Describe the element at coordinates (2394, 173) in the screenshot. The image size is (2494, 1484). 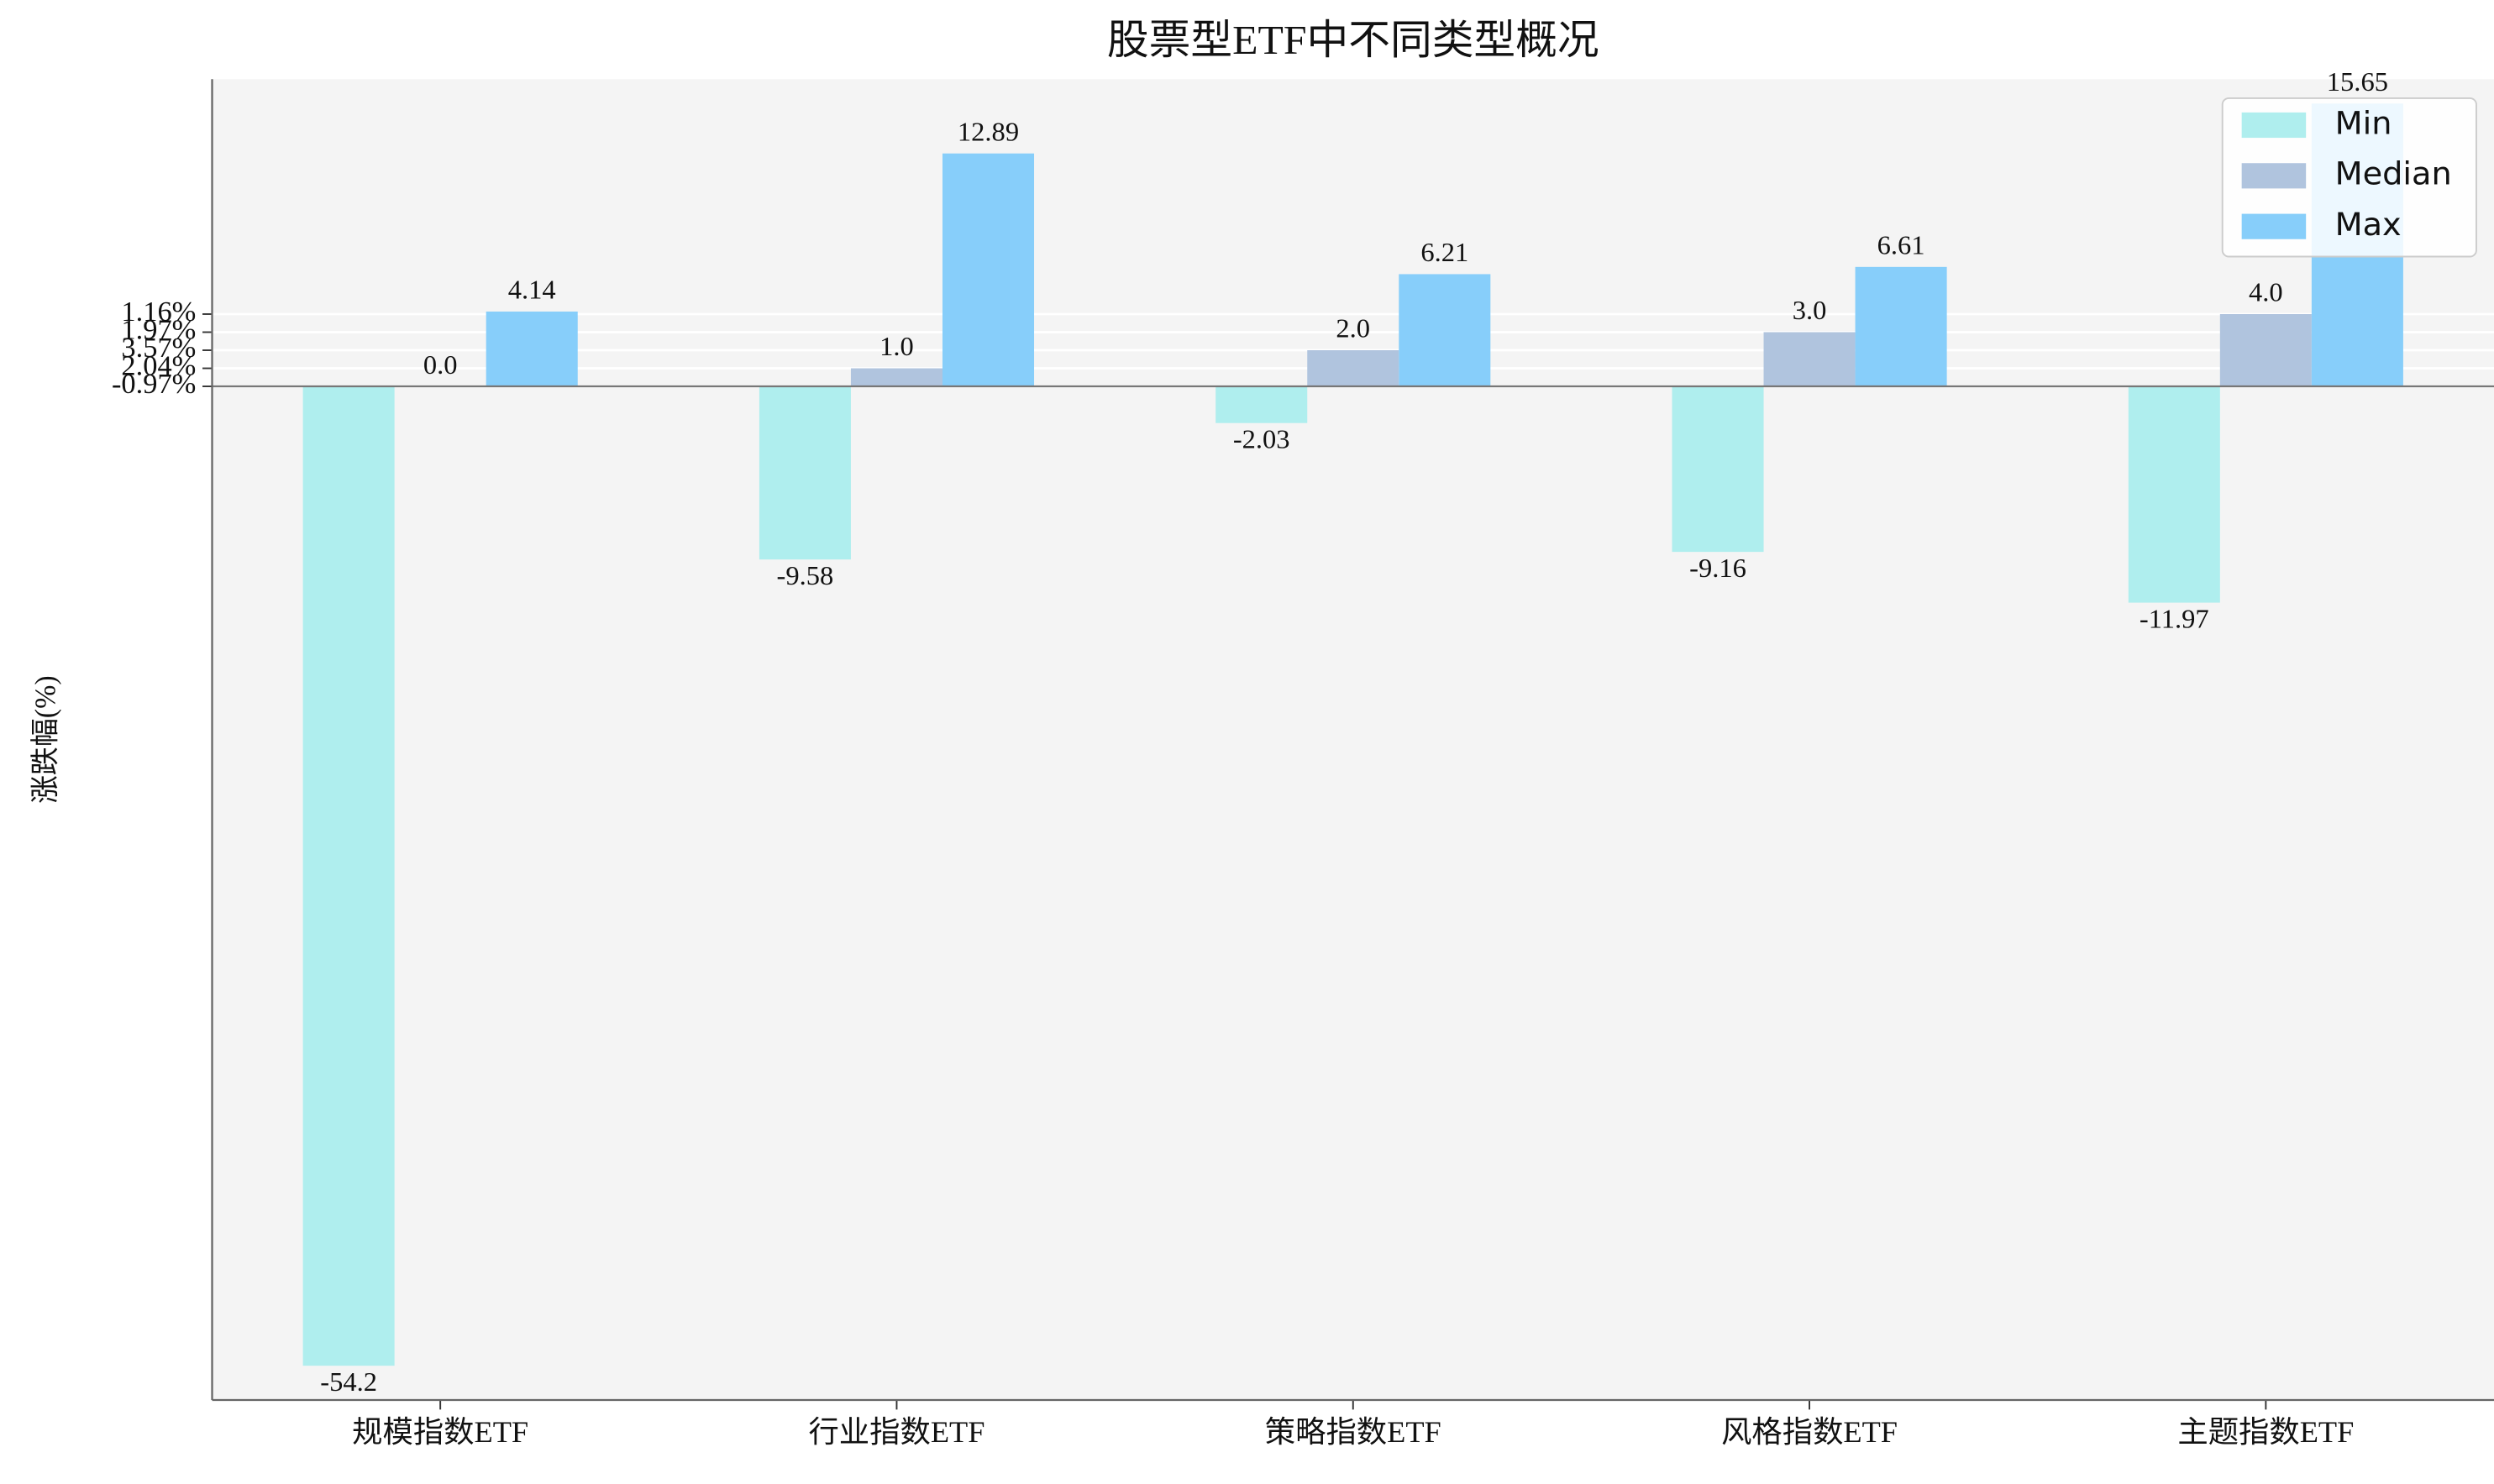
I see `legend-label: Median` at that location.